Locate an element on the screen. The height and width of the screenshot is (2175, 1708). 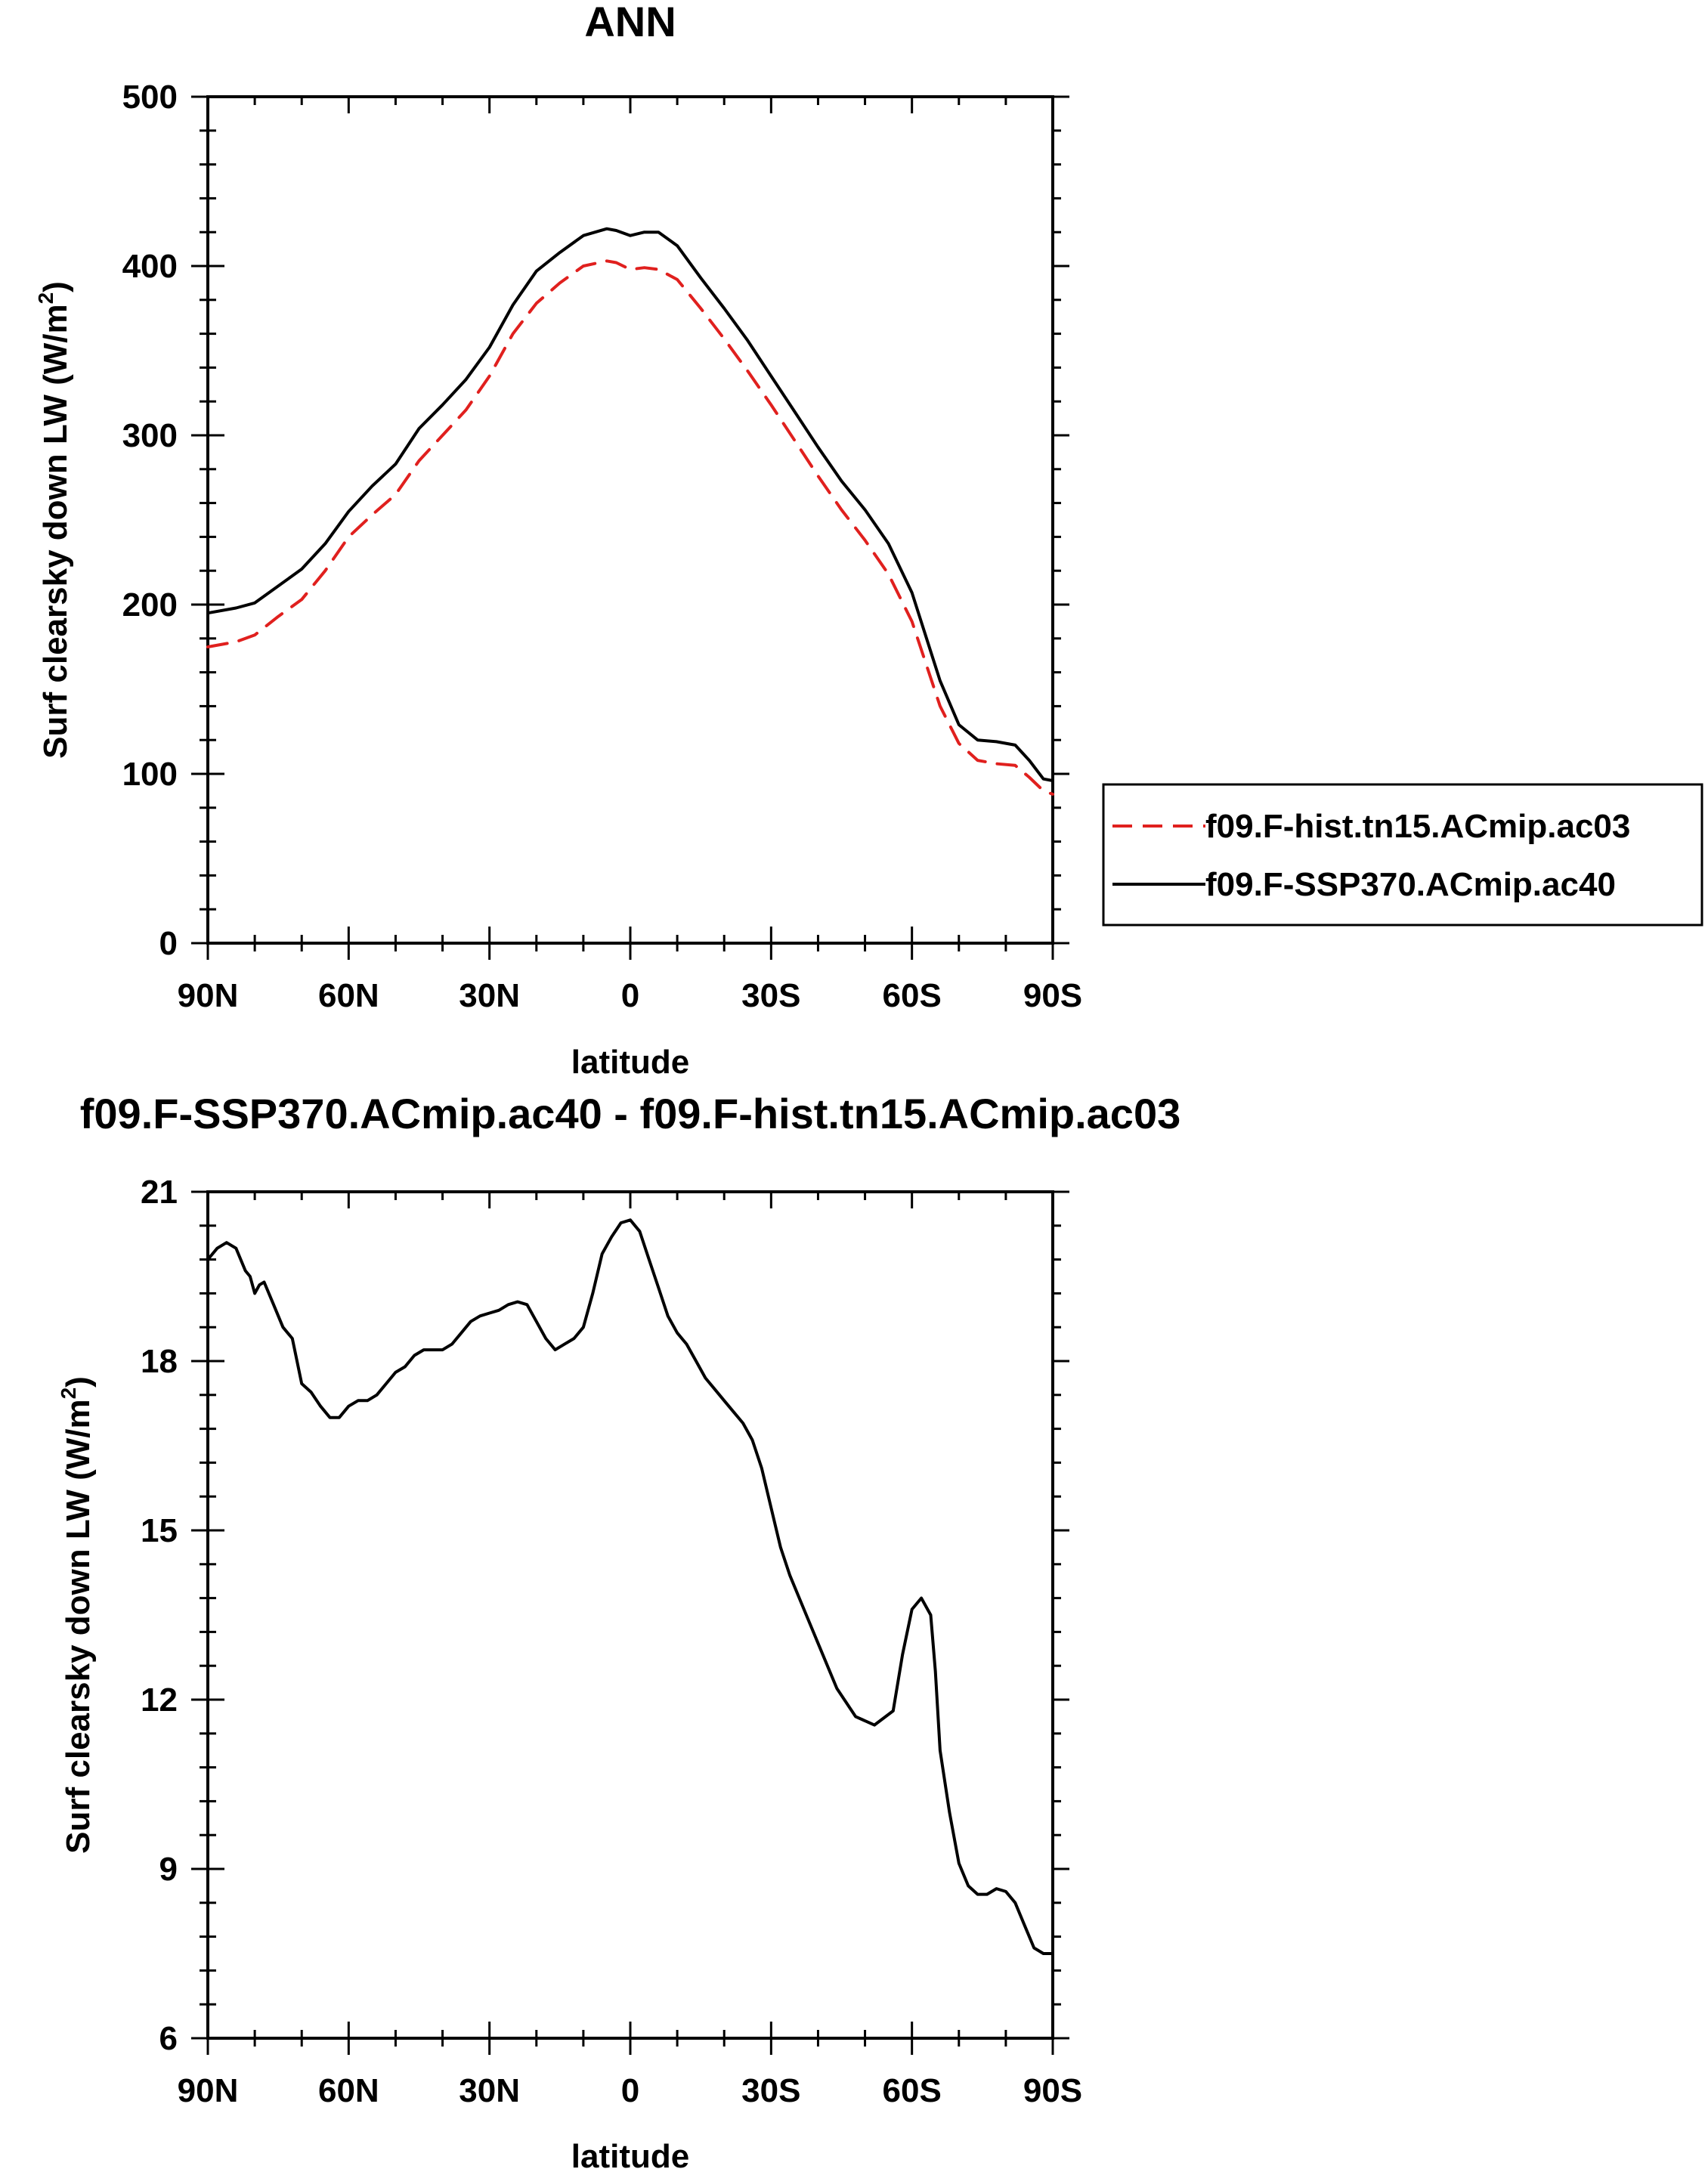
bottom-x-tick-label: 60S is located at coordinates (912, 2091).